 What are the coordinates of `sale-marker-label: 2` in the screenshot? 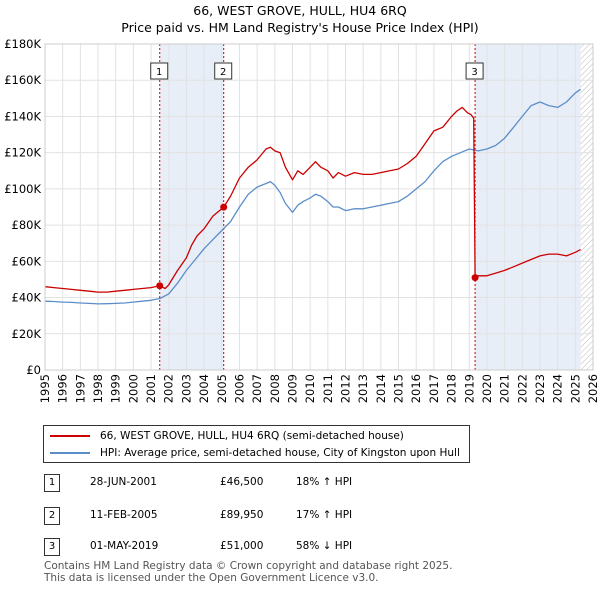 It's located at (223, 72).